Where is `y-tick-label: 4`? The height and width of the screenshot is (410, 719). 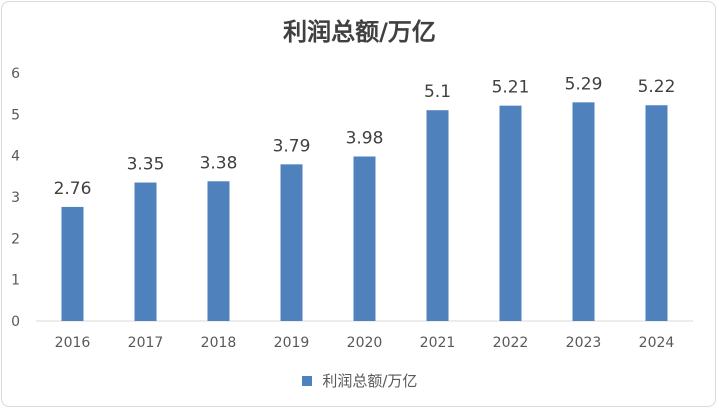
y-tick-label: 4 is located at coordinates (15, 157).